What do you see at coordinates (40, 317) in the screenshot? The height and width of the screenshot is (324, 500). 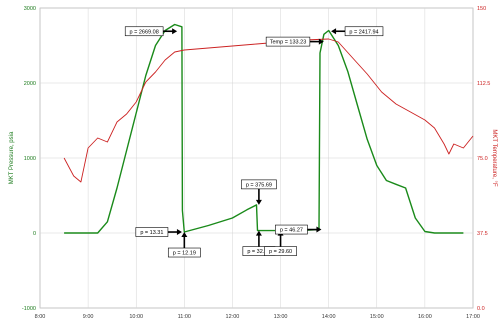 I see `x-tick-label: 8:00` at bounding box center [40, 317].